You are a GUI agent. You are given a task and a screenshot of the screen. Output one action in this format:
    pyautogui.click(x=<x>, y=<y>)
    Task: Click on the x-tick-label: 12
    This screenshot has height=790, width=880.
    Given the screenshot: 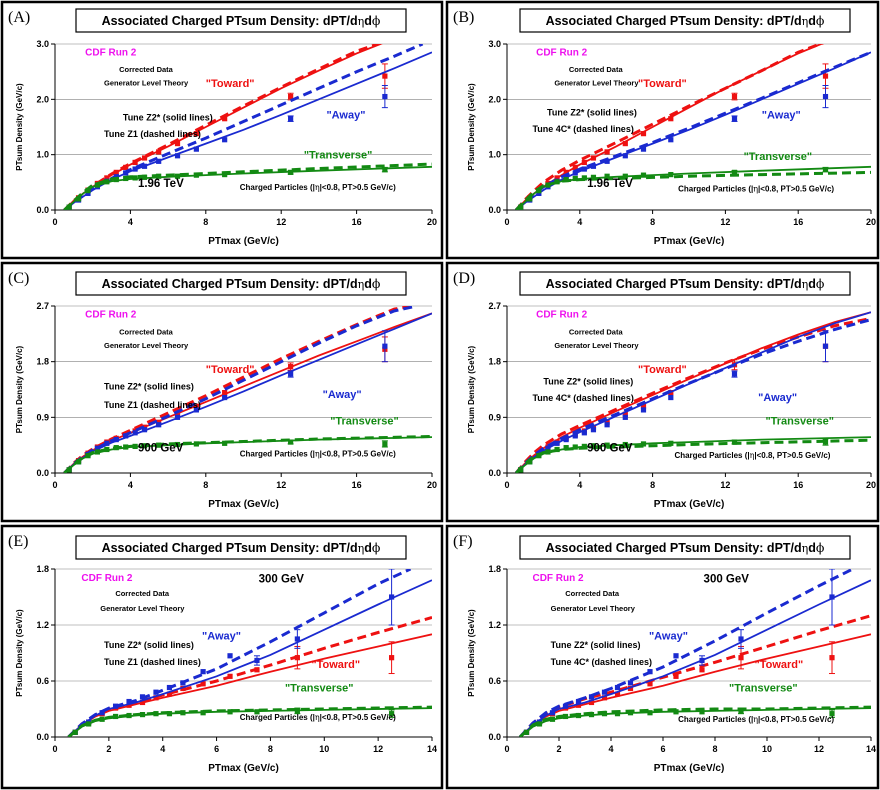 What is the action you would take?
    pyautogui.click(x=819, y=749)
    